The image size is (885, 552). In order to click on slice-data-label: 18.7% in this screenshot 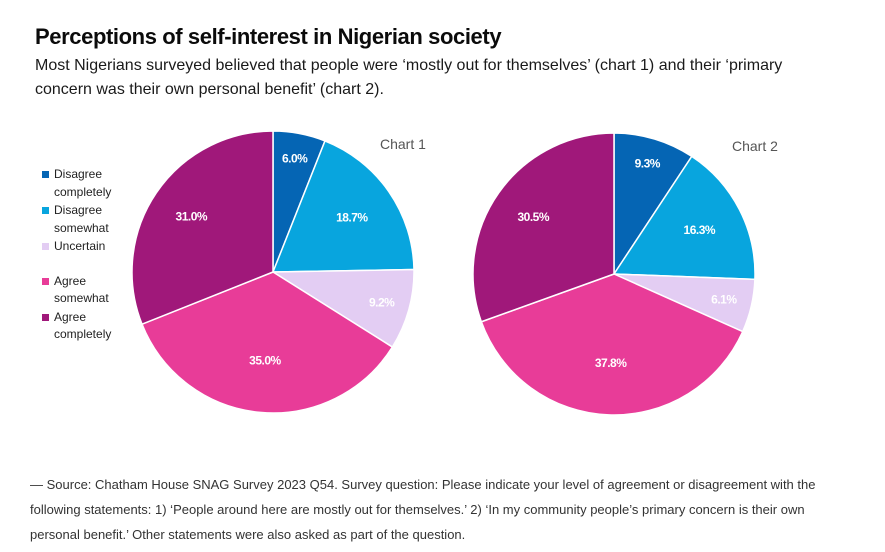, I will do `click(352, 217)`.